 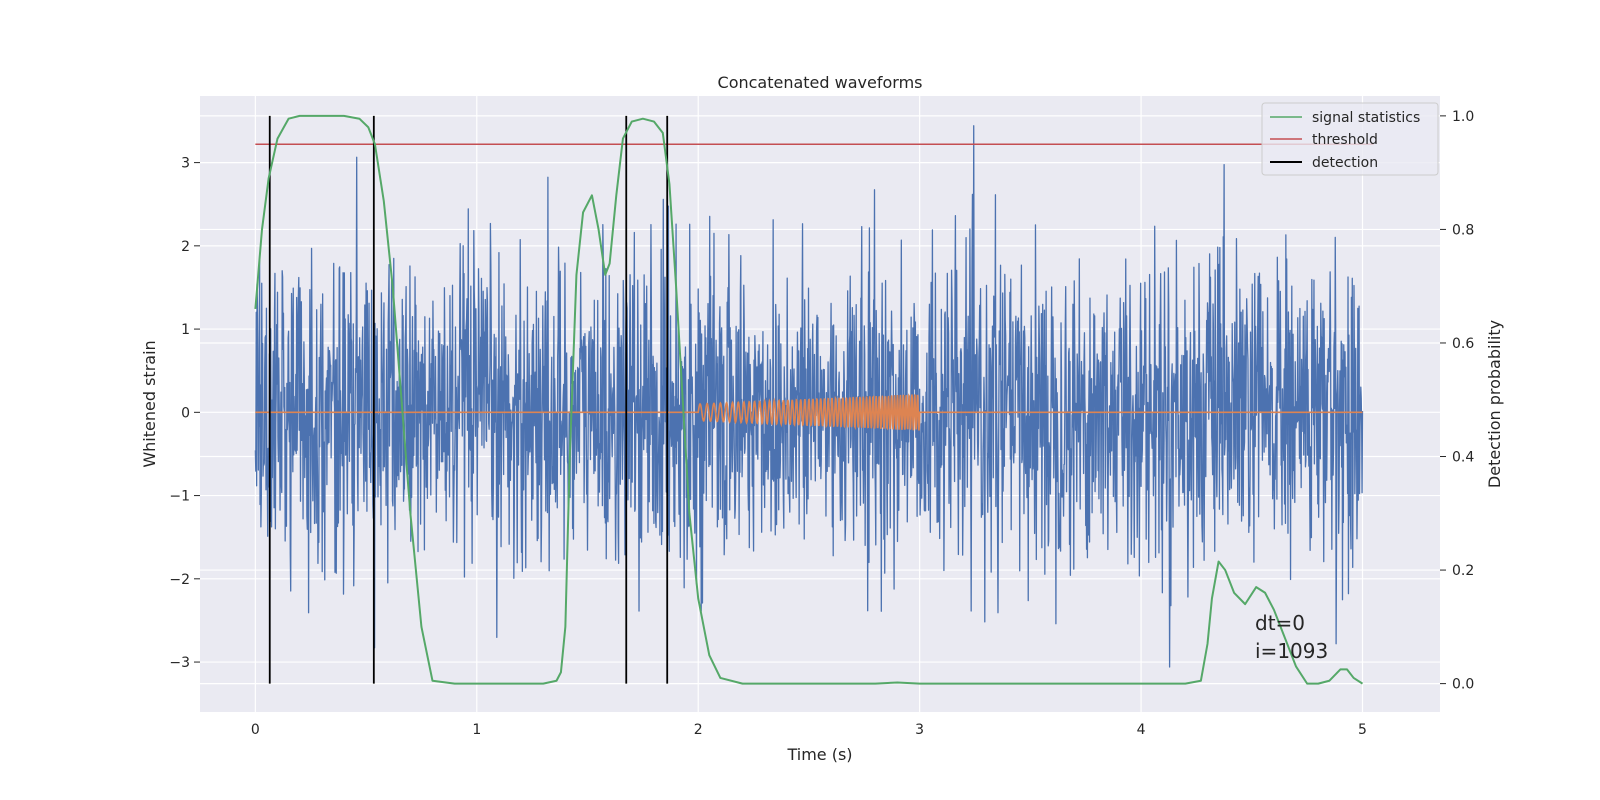 I want to click on x-tick-label: 1, so click(x=476, y=730).